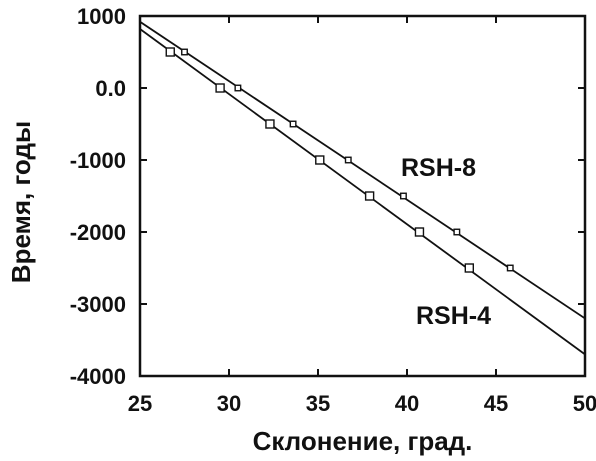 The image size is (596, 461). What do you see at coordinates (229, 403) in the screenshot?
I see `x-tick-label: 30` at bounding box center [229, 403].